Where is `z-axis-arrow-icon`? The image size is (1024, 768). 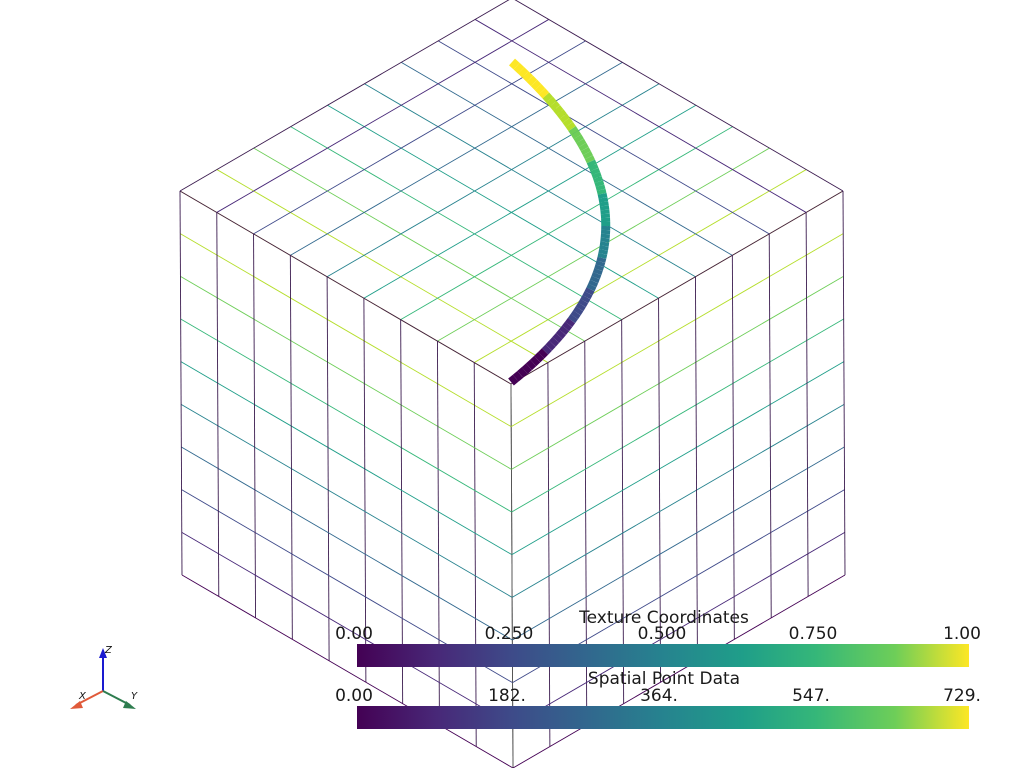 z-axis-arrow-icon is located at coordinates (103, 653).